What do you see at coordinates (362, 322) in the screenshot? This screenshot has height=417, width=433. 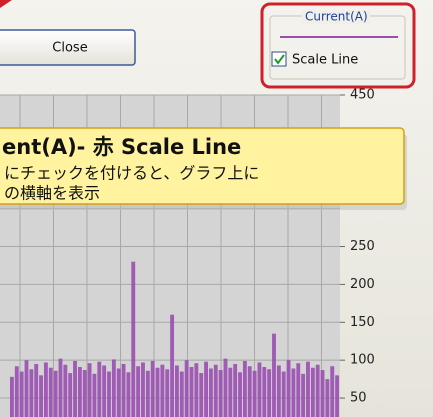 I see `y-tick-label: 150` at bounding box center [362, 322].